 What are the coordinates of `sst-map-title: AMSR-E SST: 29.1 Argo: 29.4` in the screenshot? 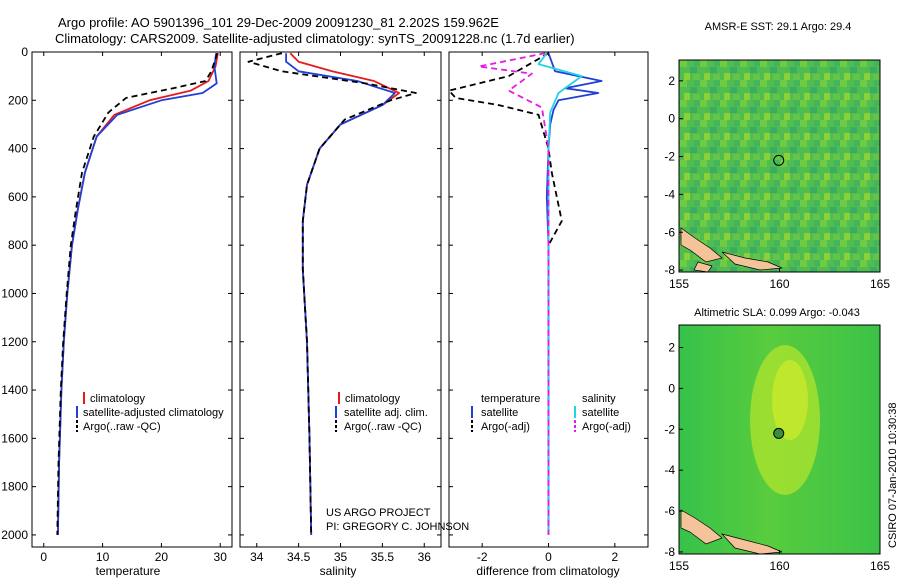 It's located at (778, 27).